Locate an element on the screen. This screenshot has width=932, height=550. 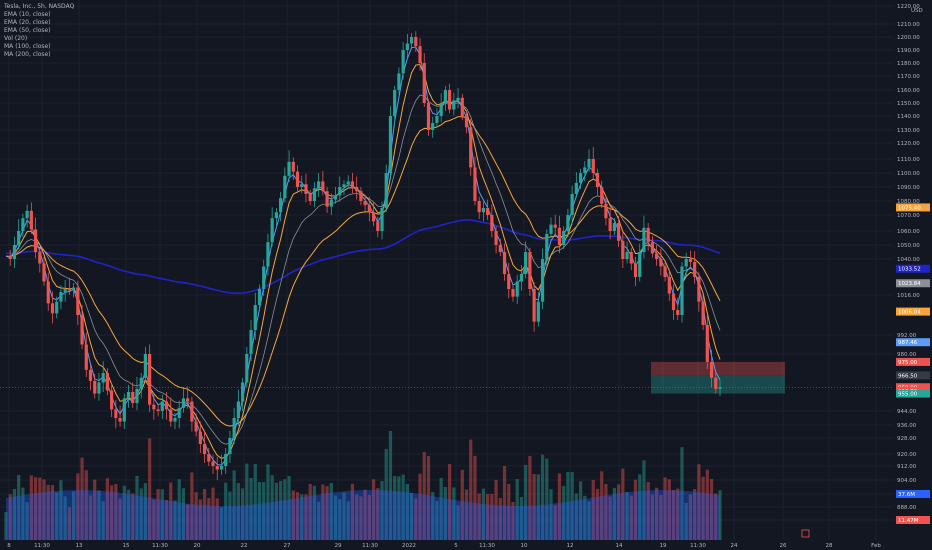
x-tick-label: 12 is located at coordinates (570, 546).